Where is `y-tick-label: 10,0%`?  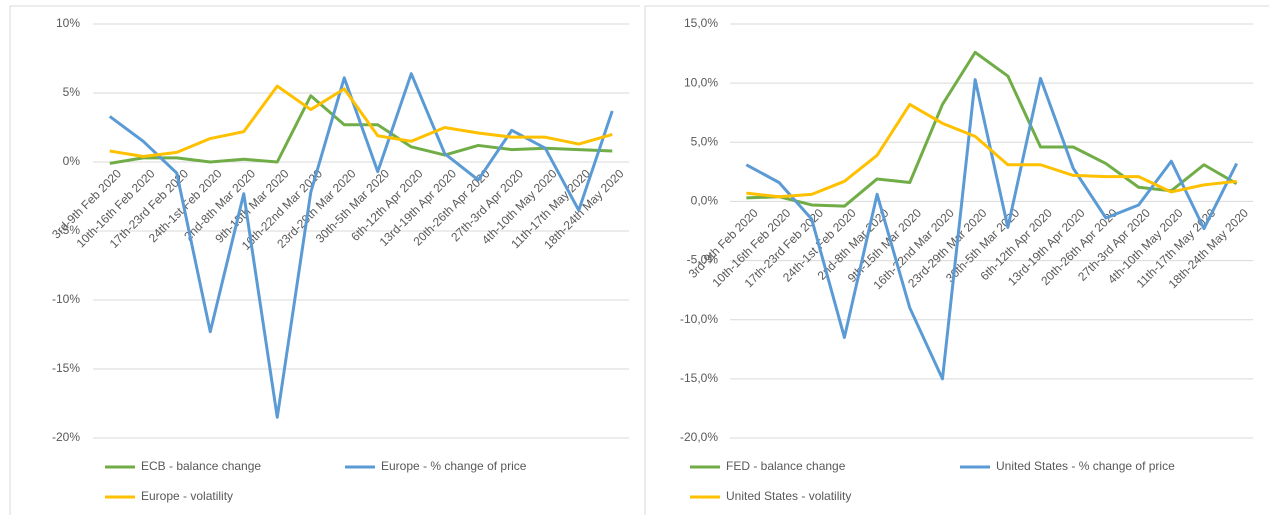 y-tick-label: 10,0% is located at coordinates (701, 82).